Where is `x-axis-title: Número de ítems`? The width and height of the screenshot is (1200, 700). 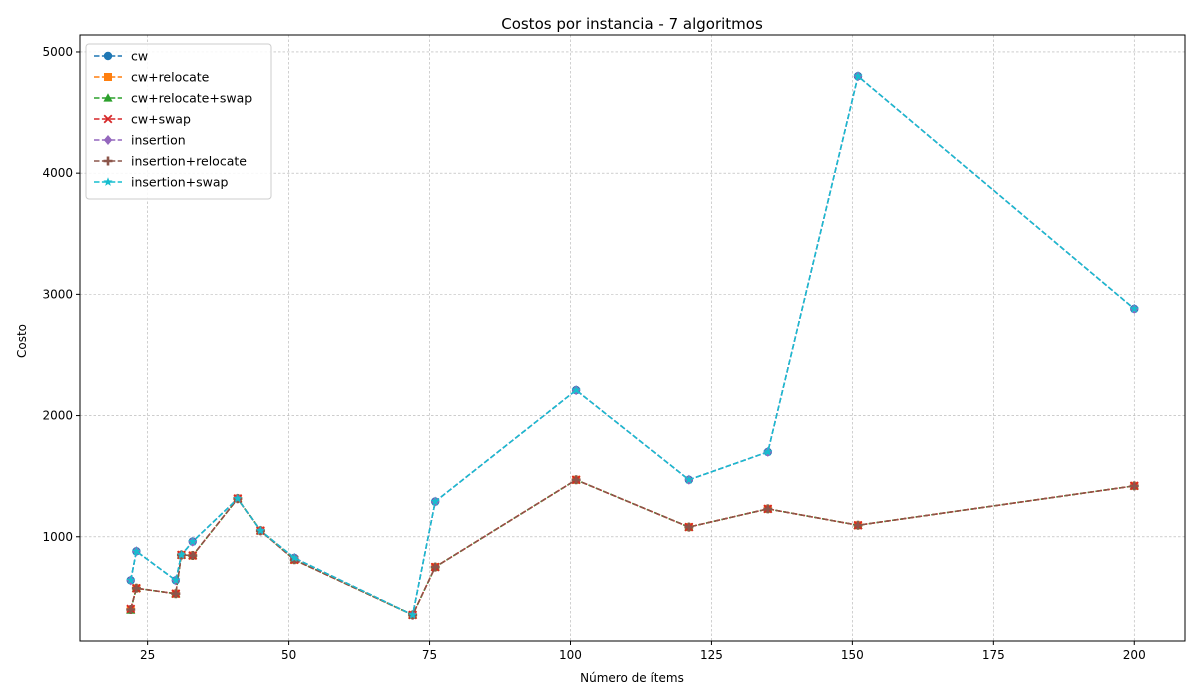 x-axis-title: Número de ítems is located at coordinates (632, 678).